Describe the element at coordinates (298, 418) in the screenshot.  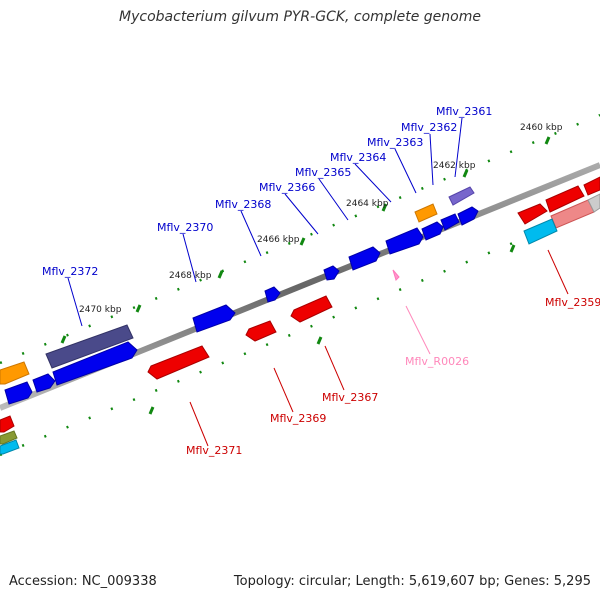
I see `label-mflv-2369: Mflv_2369` at that location.